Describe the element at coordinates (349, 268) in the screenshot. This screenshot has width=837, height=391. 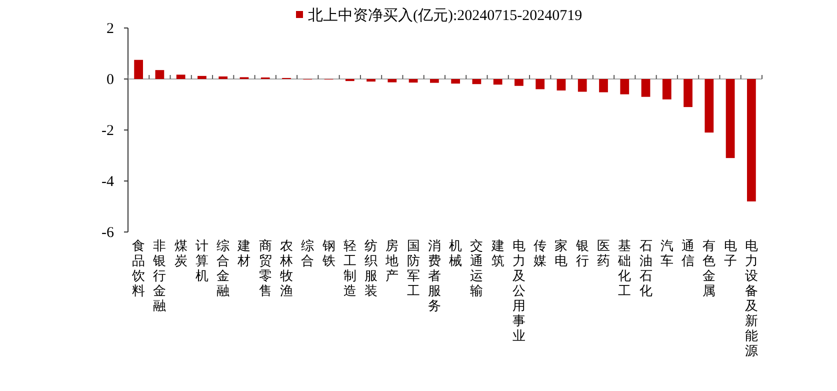
I see `x-tick-label: 轻工制造` at that location.